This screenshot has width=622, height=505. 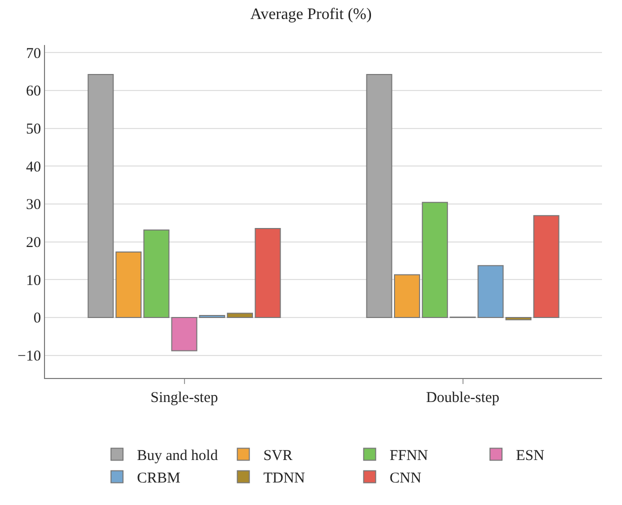 What do you see at coordinates (33, 92) in the screenshot?
I see `y-tick-label: 60` at bounding box center [33, 92].